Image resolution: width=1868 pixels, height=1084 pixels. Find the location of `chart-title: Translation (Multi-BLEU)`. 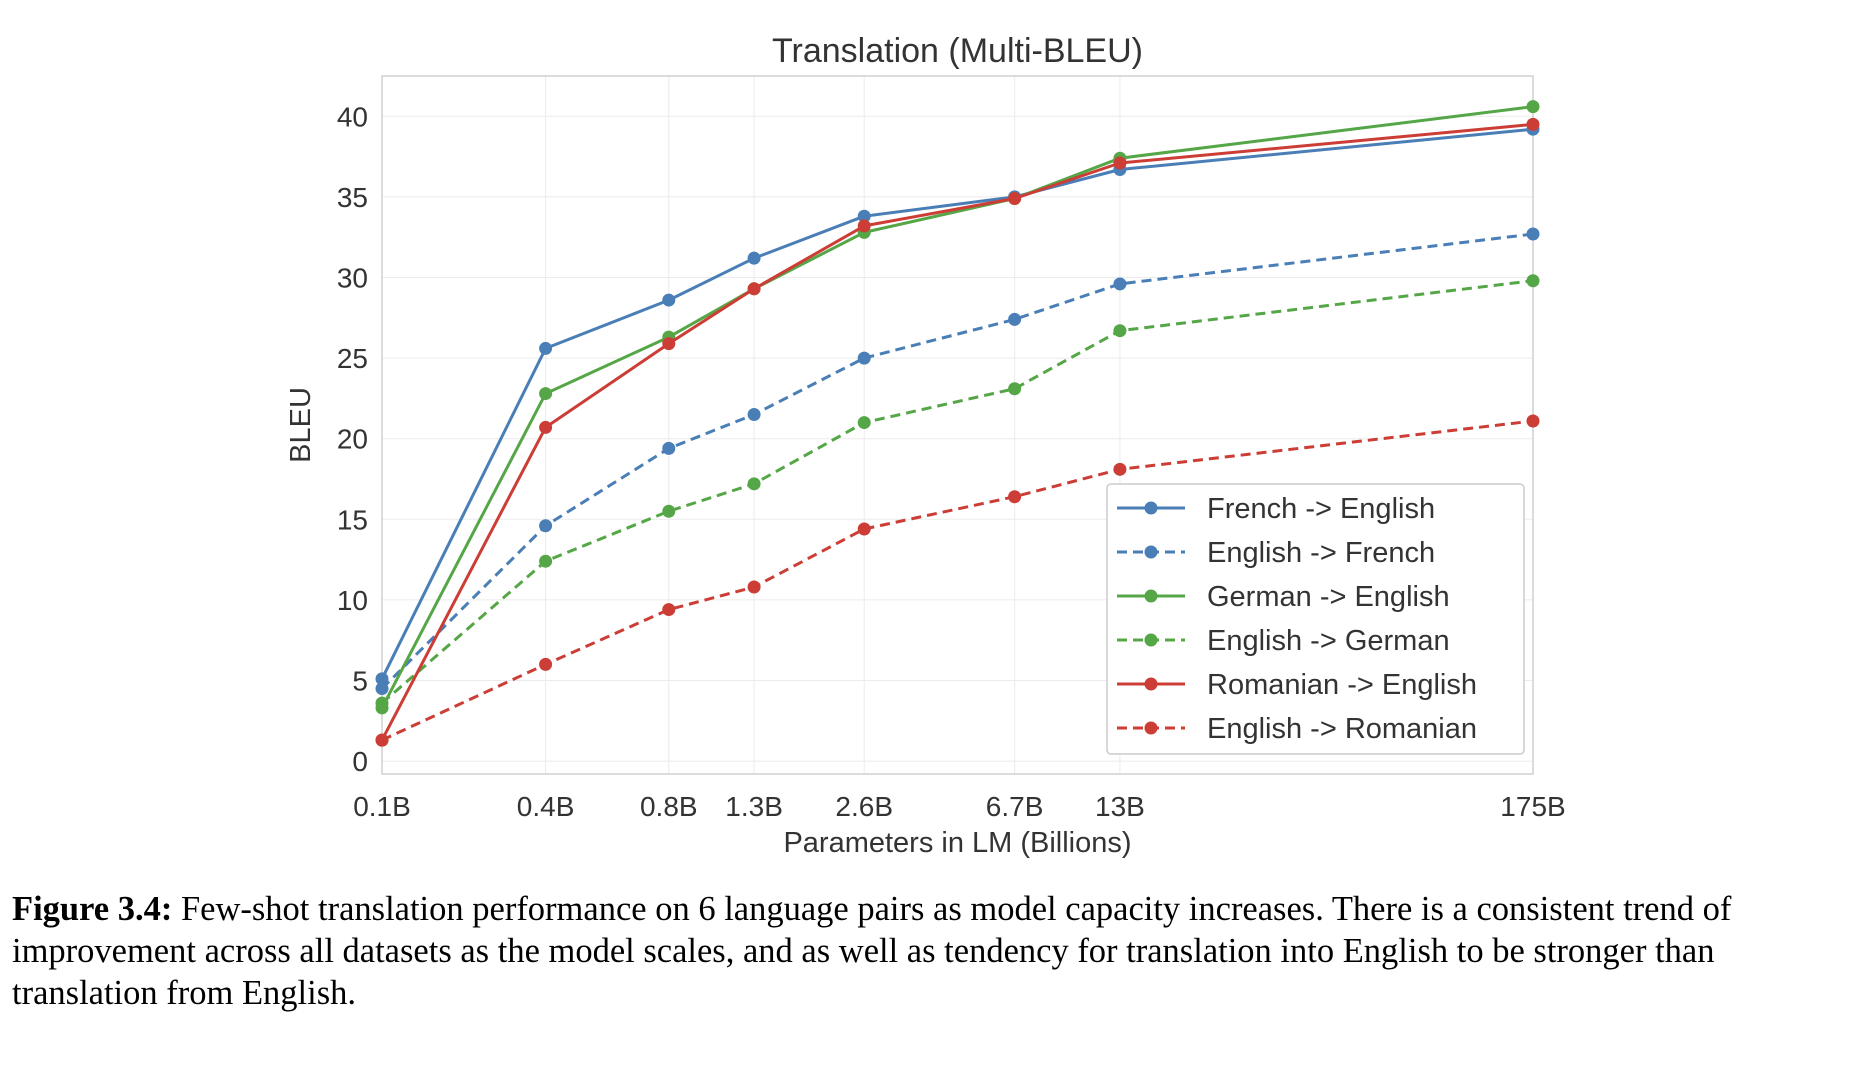

chart-title: Translation (Multi-BLEU) is located at coordinates (957, 51).